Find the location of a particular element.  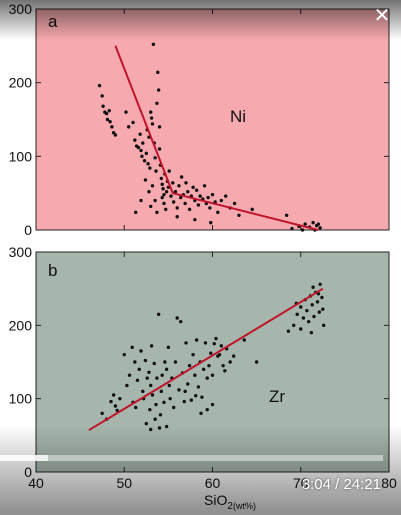

video-progress-bar is located at coordinates (191, 458).